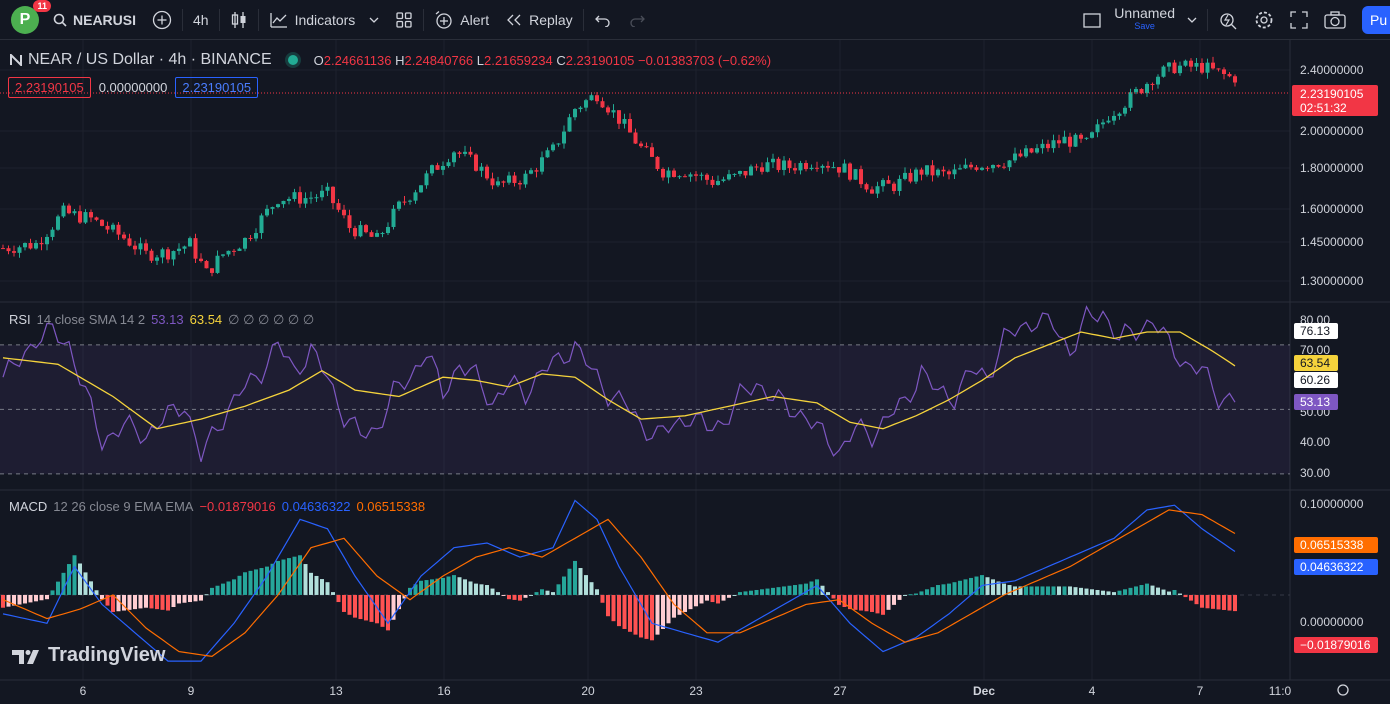  I want to click on high-label: H, so click(400, 60).